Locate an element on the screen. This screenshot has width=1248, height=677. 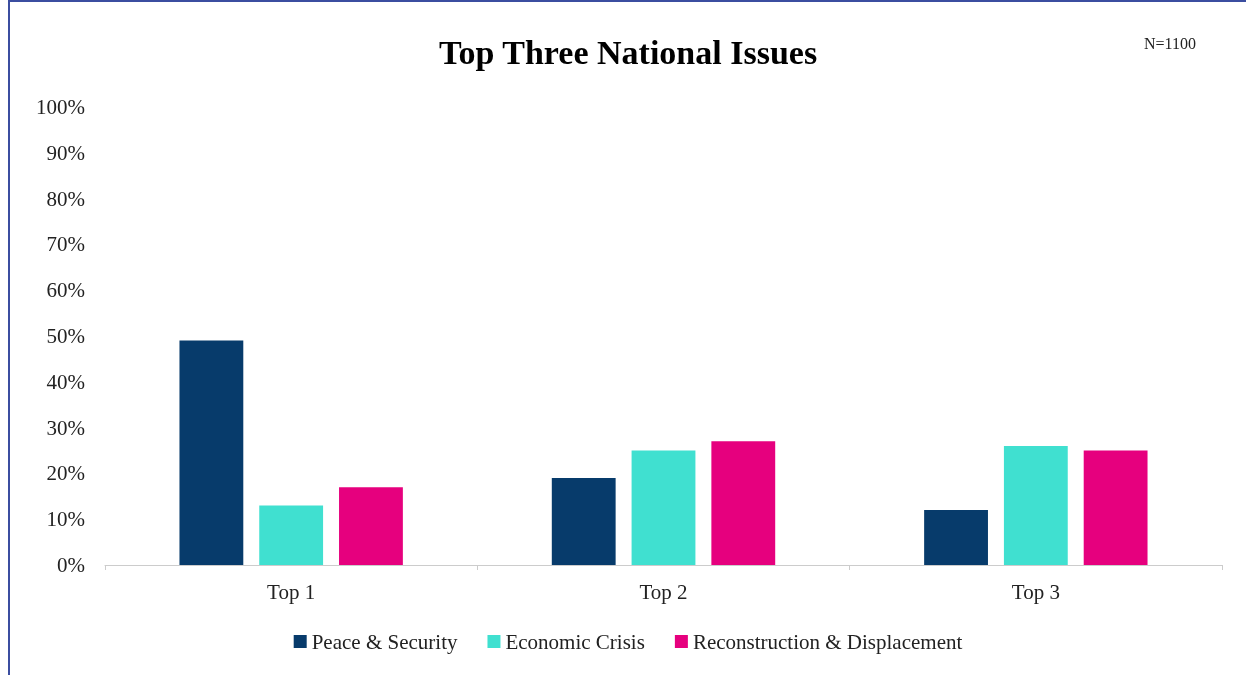
legend-label: Reconstruction & Displacement is located at coordinates (827, 641).